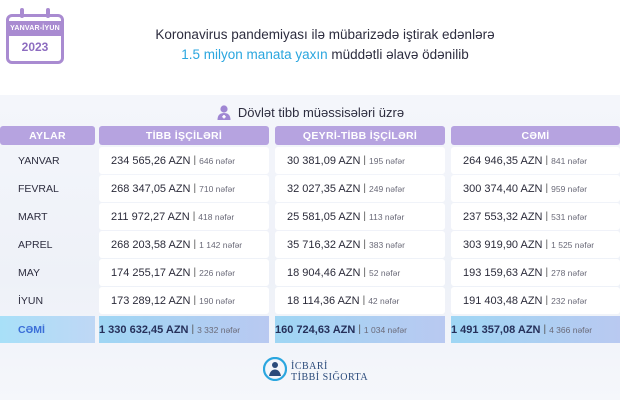 Image resolution: width=620 pixels, height=400 pixels. I want to click on headcount: 710 nəfər, so click(217, 188).